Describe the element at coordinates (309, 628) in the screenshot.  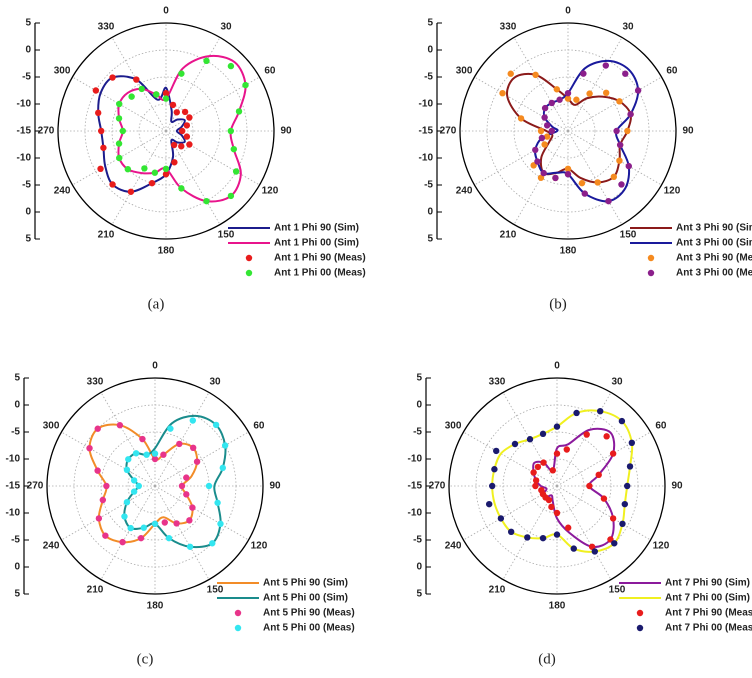
I see `legend-label: Ant 5 Phi 00 (Meas)` at that location.